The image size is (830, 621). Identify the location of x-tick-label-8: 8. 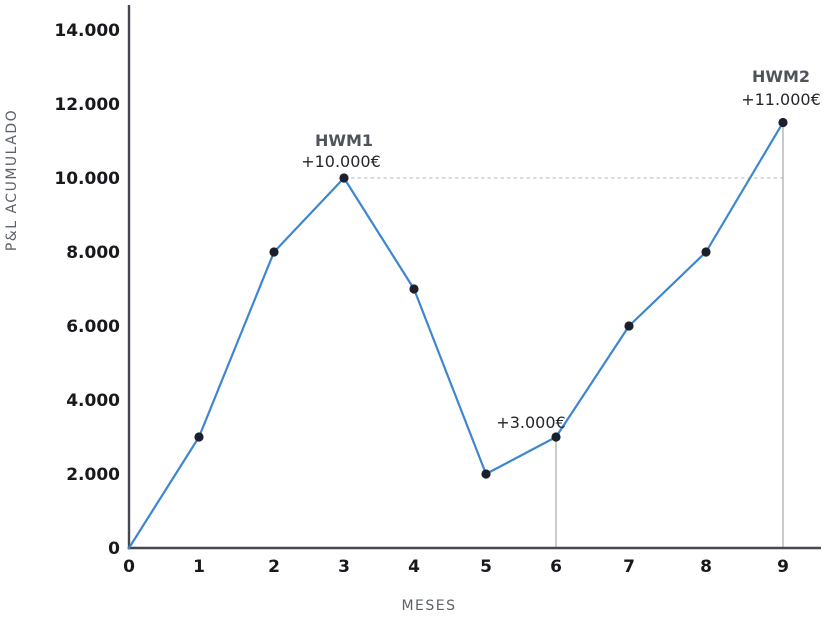
(706, 567).